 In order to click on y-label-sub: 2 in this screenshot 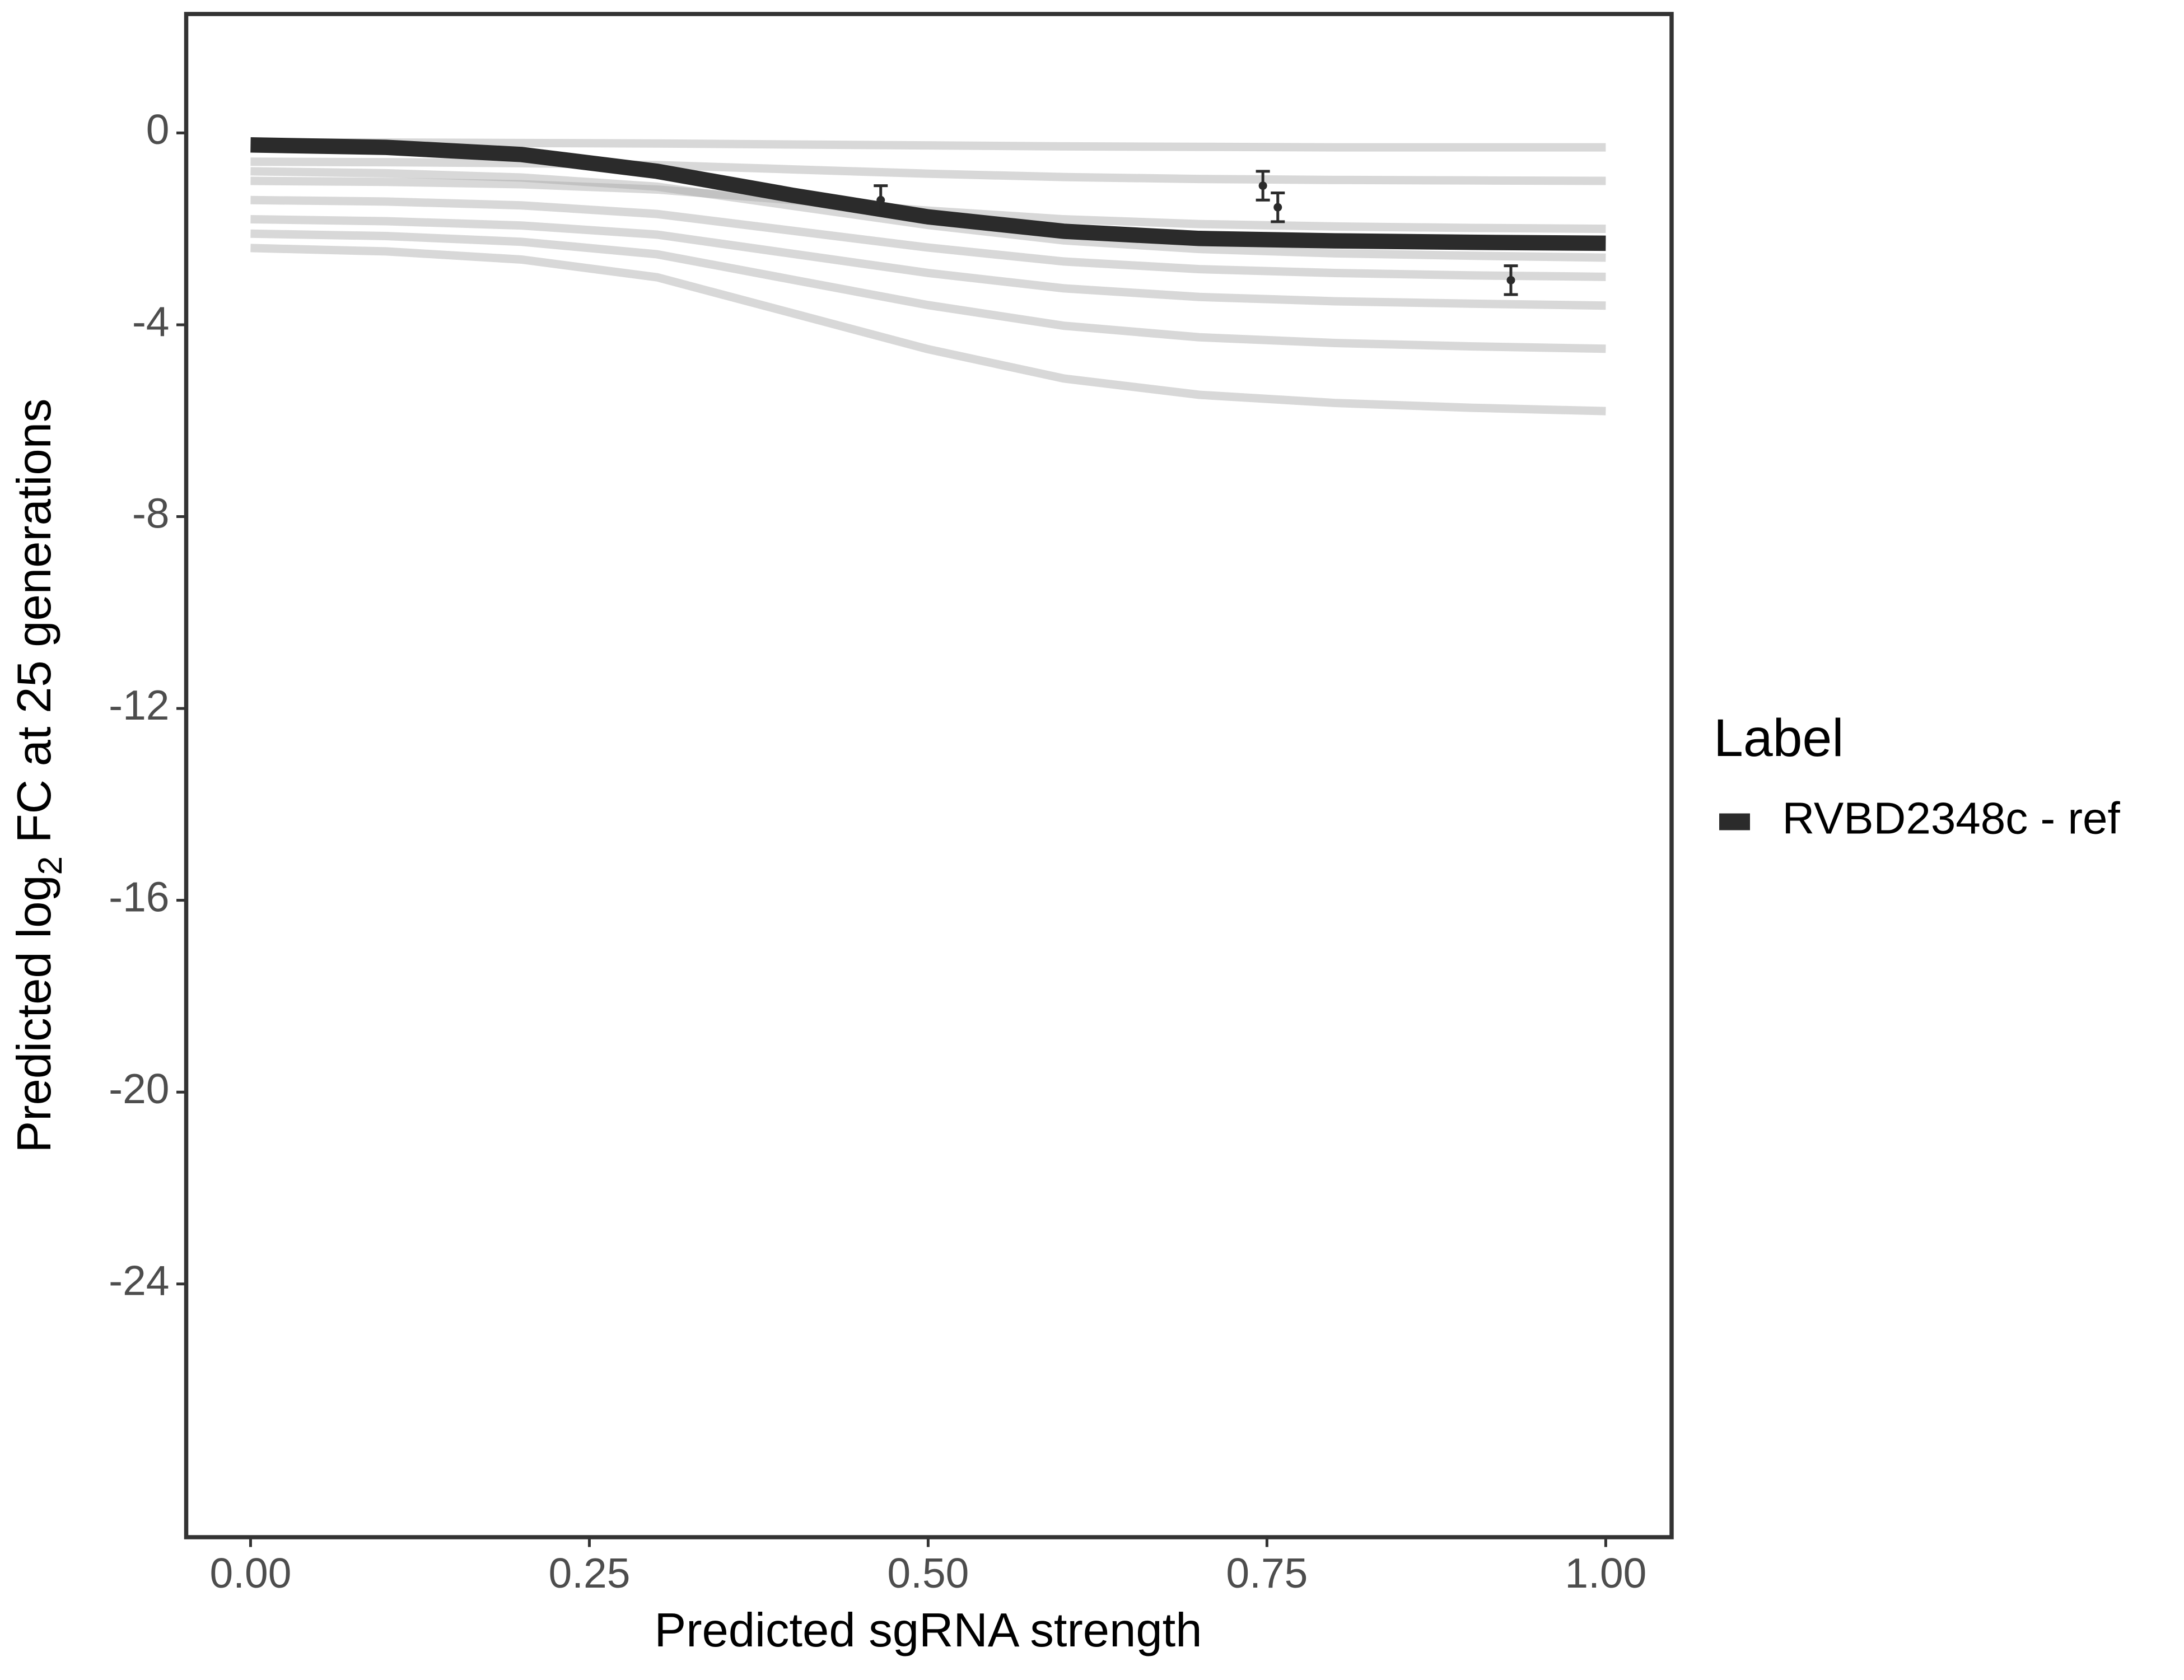, I will do `click(50, 866)`.